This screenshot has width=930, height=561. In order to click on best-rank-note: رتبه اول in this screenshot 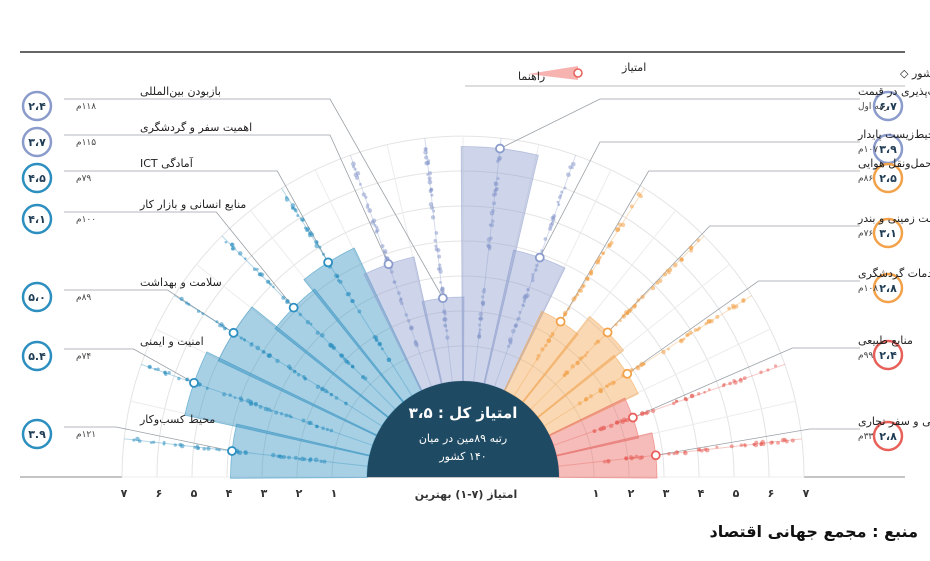, I will do `click(873, 107)`.